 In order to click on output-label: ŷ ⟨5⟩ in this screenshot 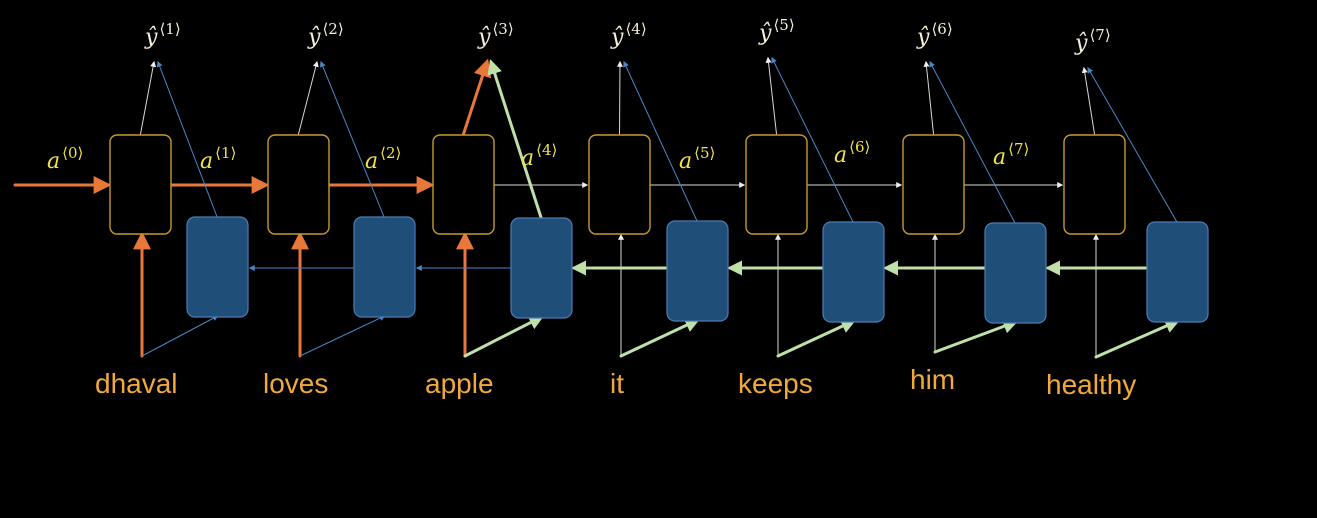, I will do `click(776, 31)`.